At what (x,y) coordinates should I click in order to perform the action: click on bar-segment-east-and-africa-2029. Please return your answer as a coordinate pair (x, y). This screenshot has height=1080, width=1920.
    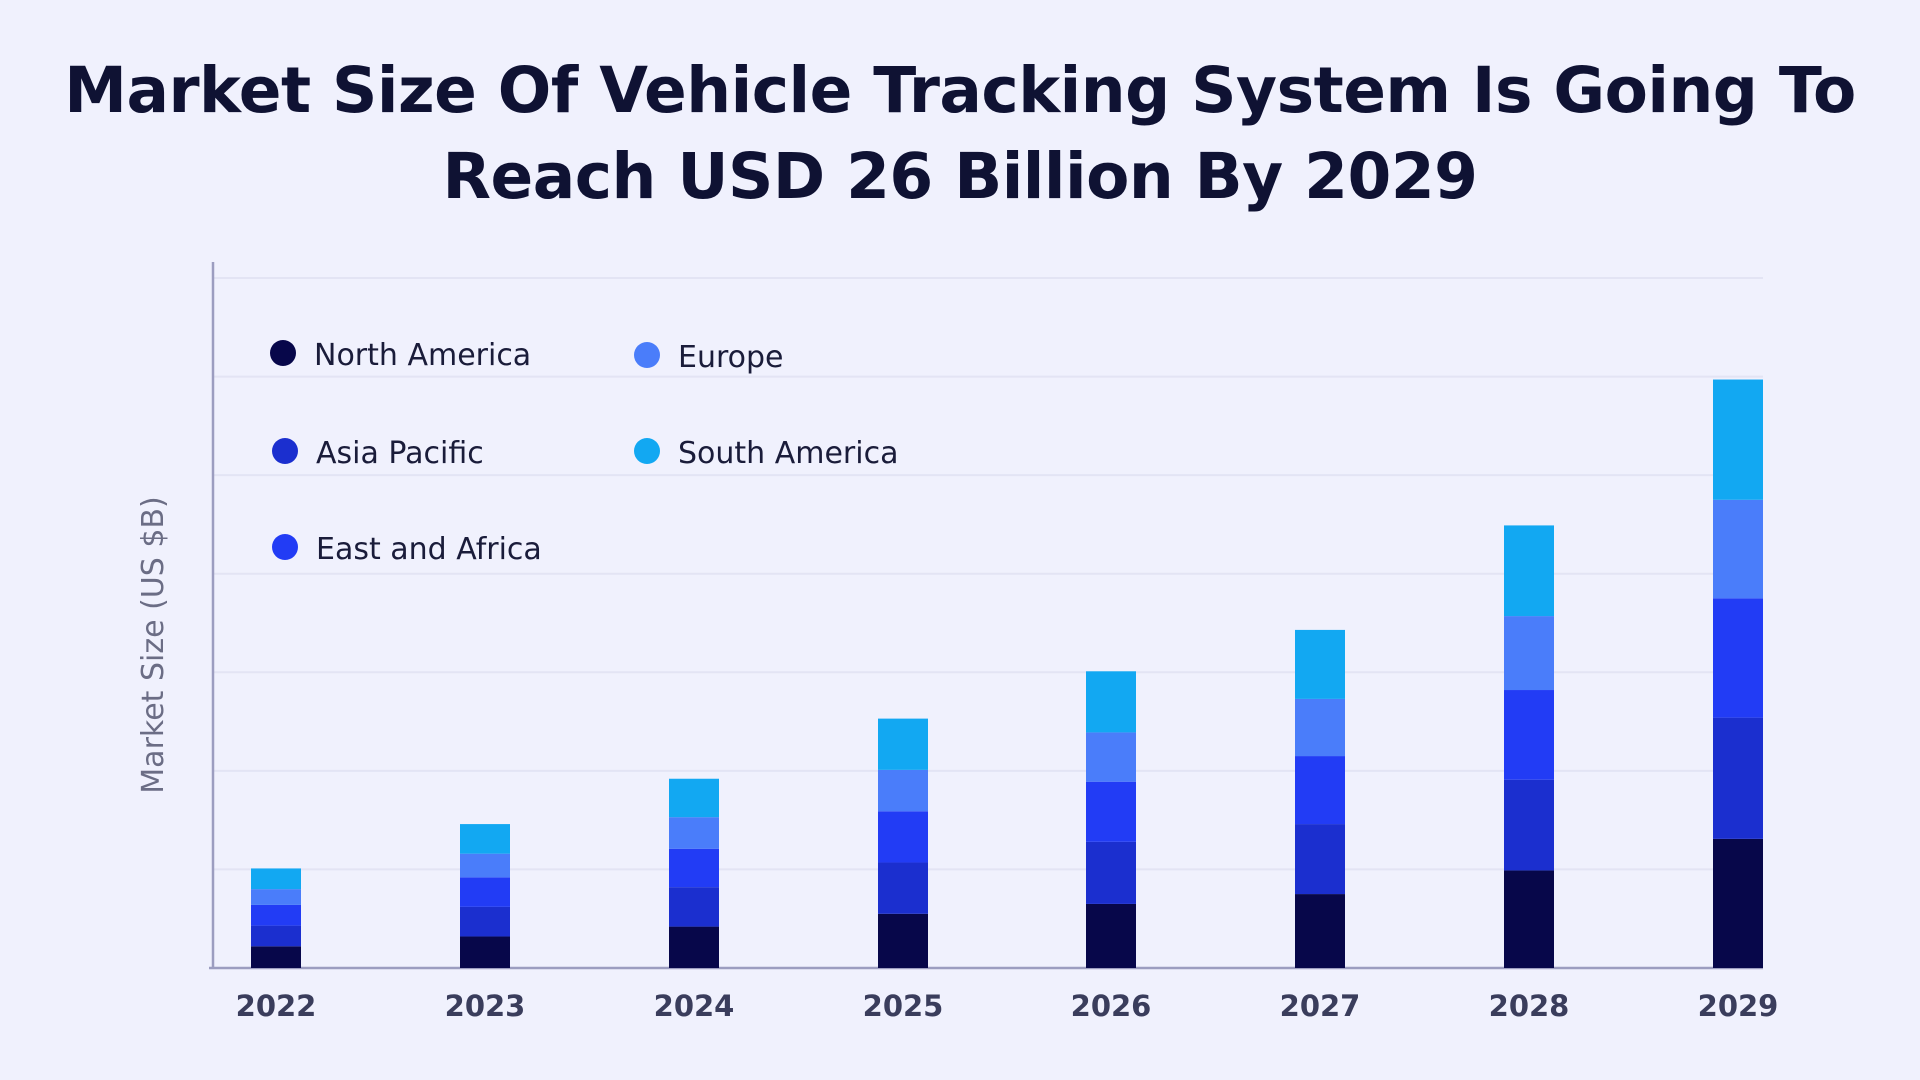
    Looking at the image, I should click on (1738, 658).